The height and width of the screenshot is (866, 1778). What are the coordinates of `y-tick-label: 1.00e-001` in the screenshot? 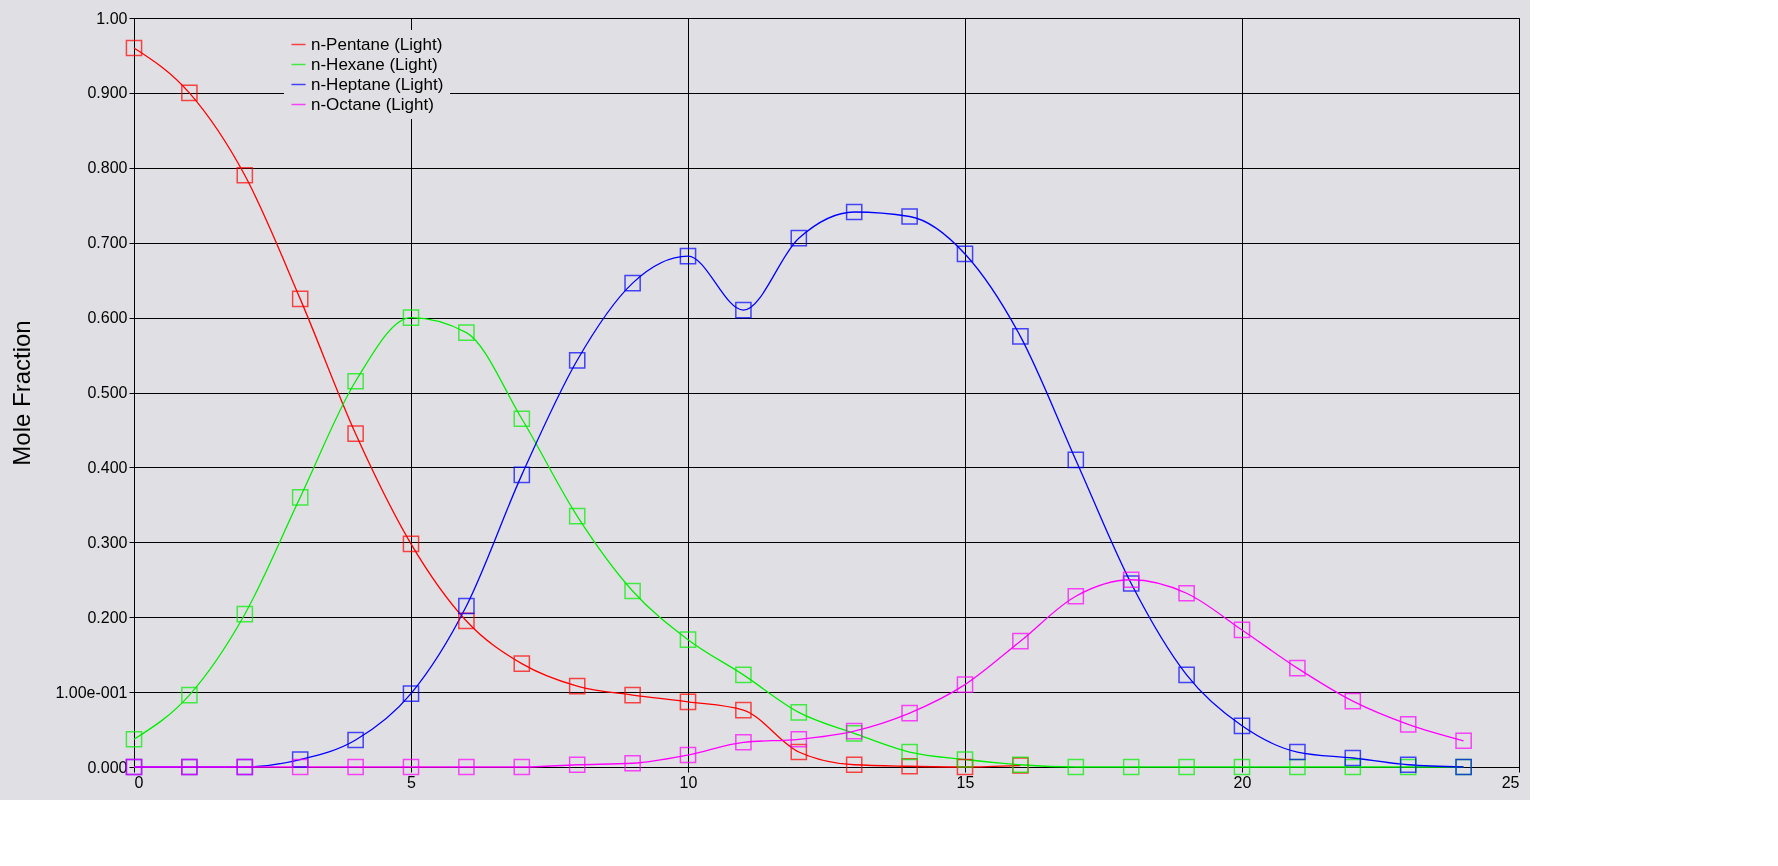 It's located at (91, 692).